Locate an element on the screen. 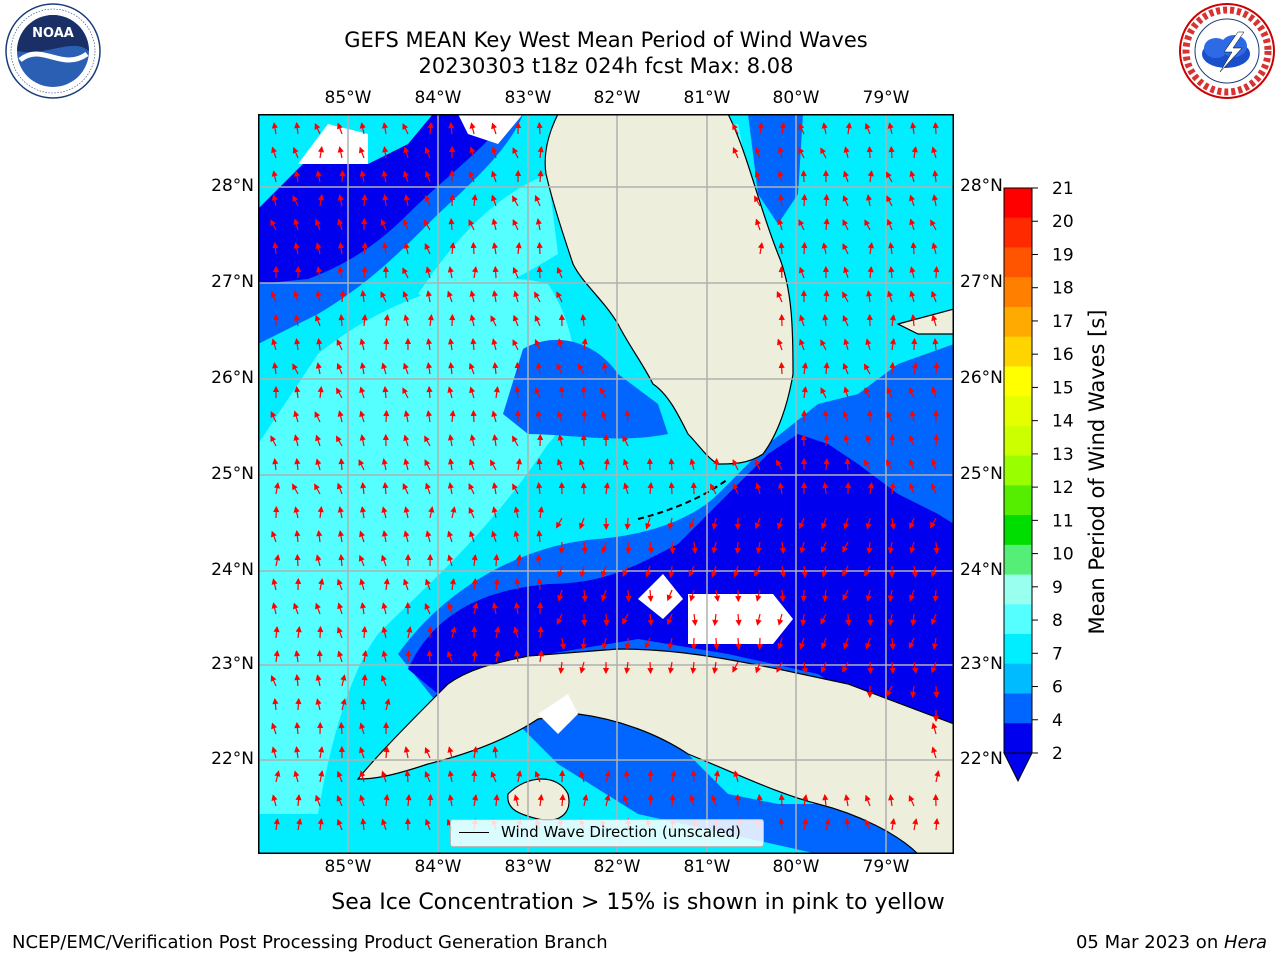  florida-keys is located at coordinates (683, 499).